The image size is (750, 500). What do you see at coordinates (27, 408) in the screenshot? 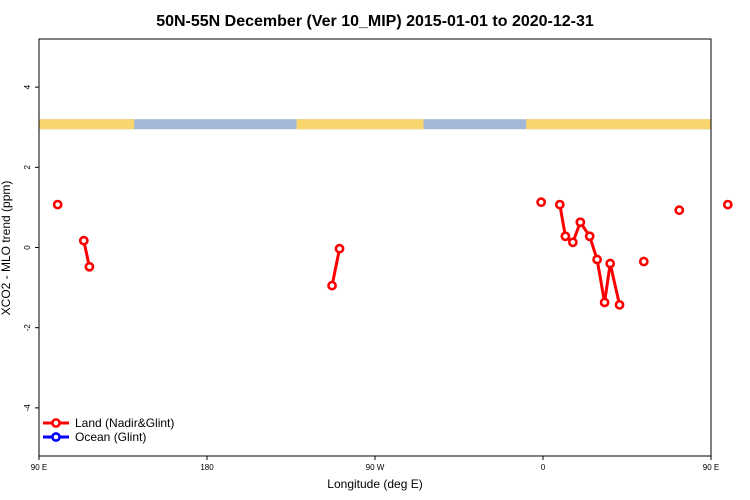
I see `y-tick-label-0: -4` at bounding box center [27, 408].